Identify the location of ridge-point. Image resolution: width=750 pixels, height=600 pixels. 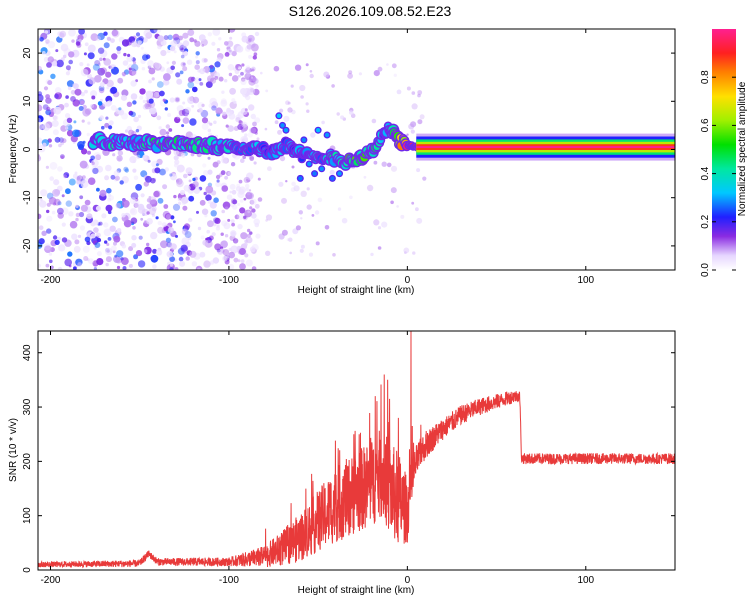
(327, 135).